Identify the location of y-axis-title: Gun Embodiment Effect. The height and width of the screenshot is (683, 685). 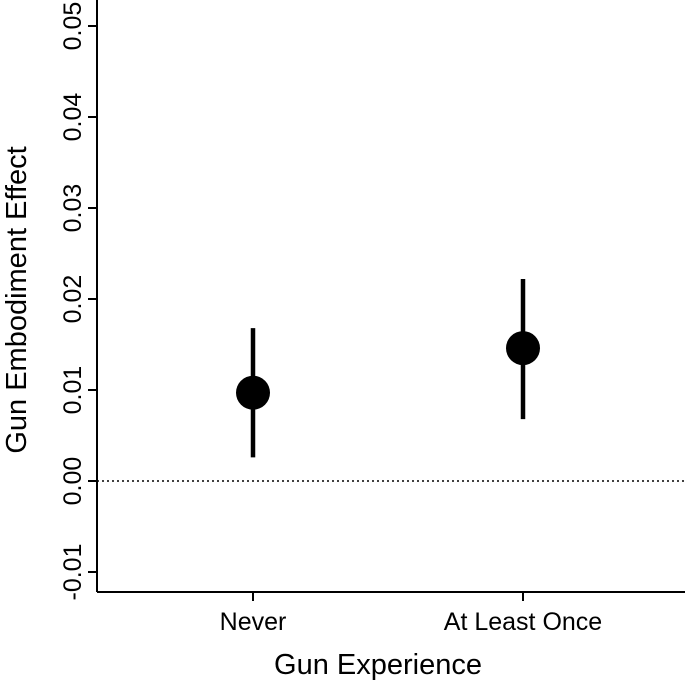
(17, 299).